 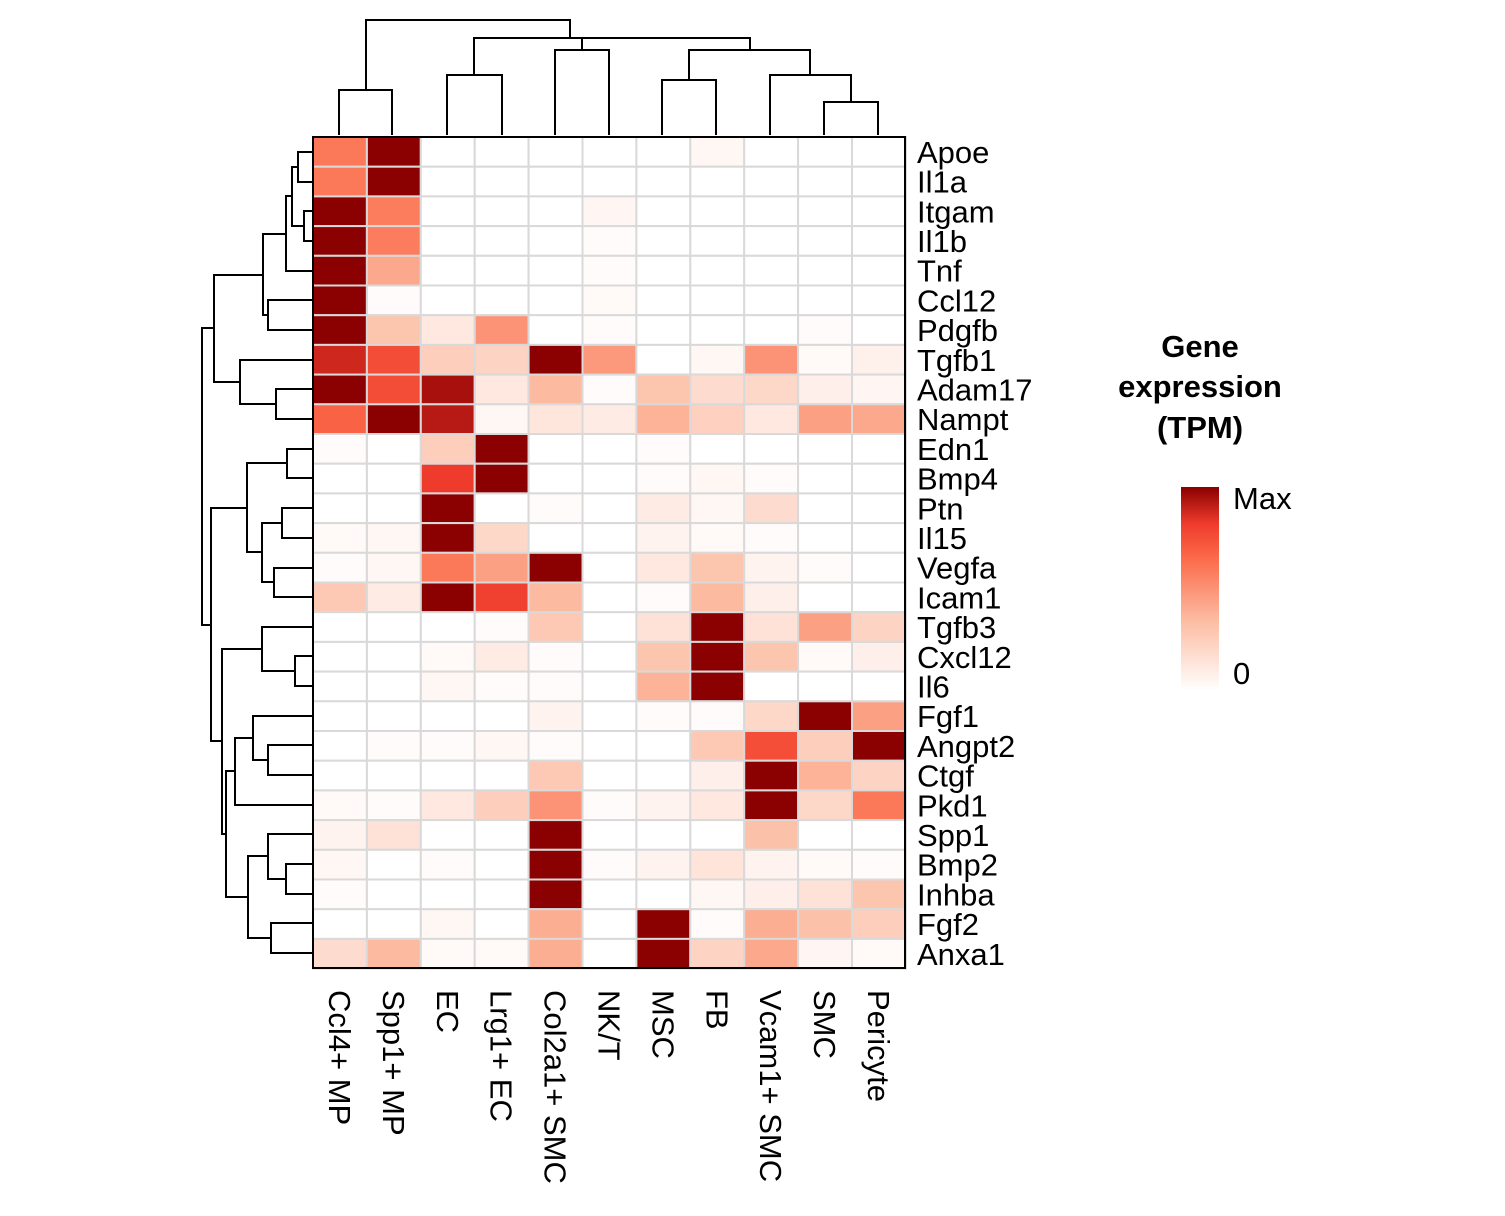 What do you see at coordinates (940, 508) in the screenshot?
I see `row-label-ptn: Ptn` at bounding box center [940, 508].